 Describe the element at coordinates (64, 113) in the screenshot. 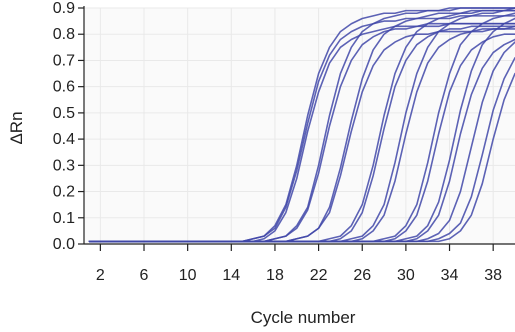

I see `y-tick-label-5: 0.5` at that location.